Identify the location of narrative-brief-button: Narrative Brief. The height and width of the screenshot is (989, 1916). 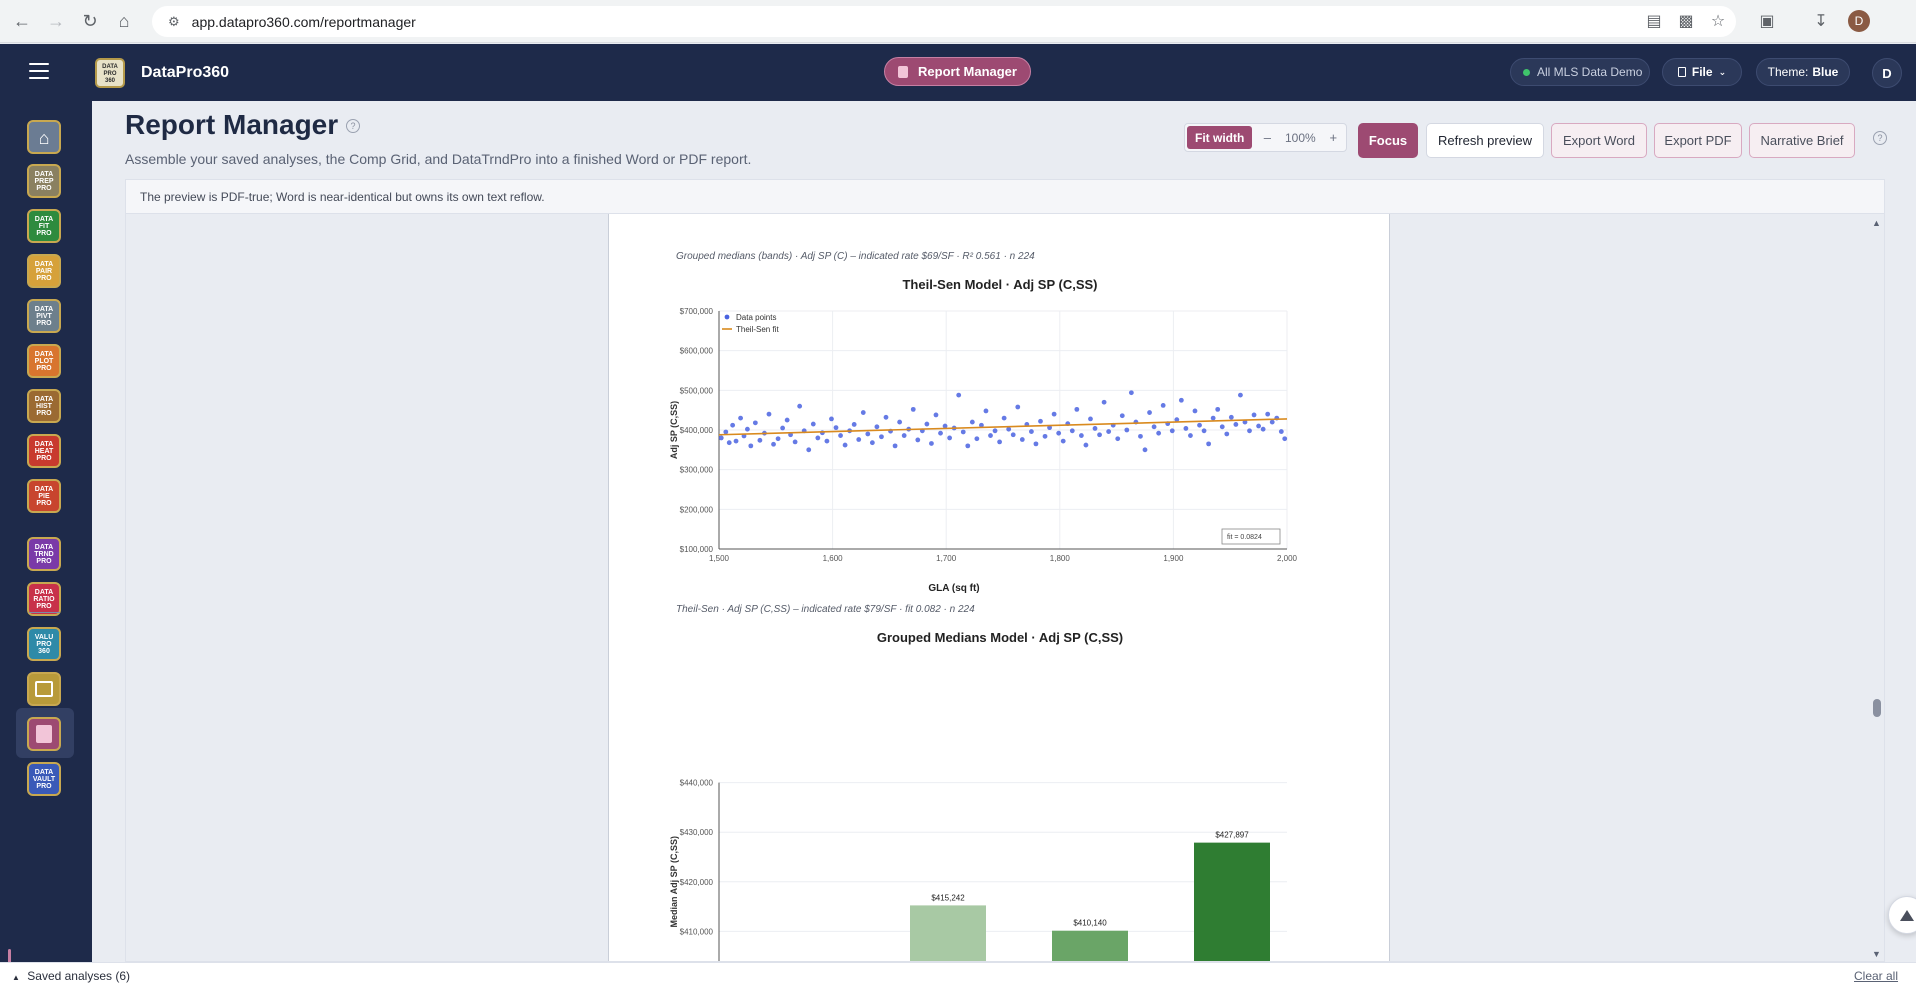
(1802, 140).